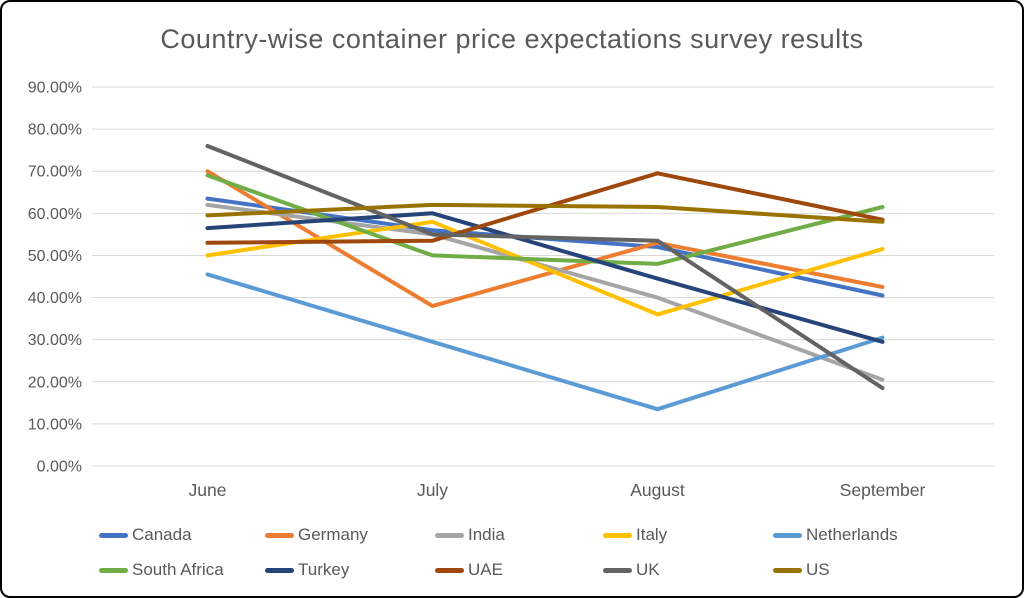  I want to click on legend-label: US, so click(818, 569).